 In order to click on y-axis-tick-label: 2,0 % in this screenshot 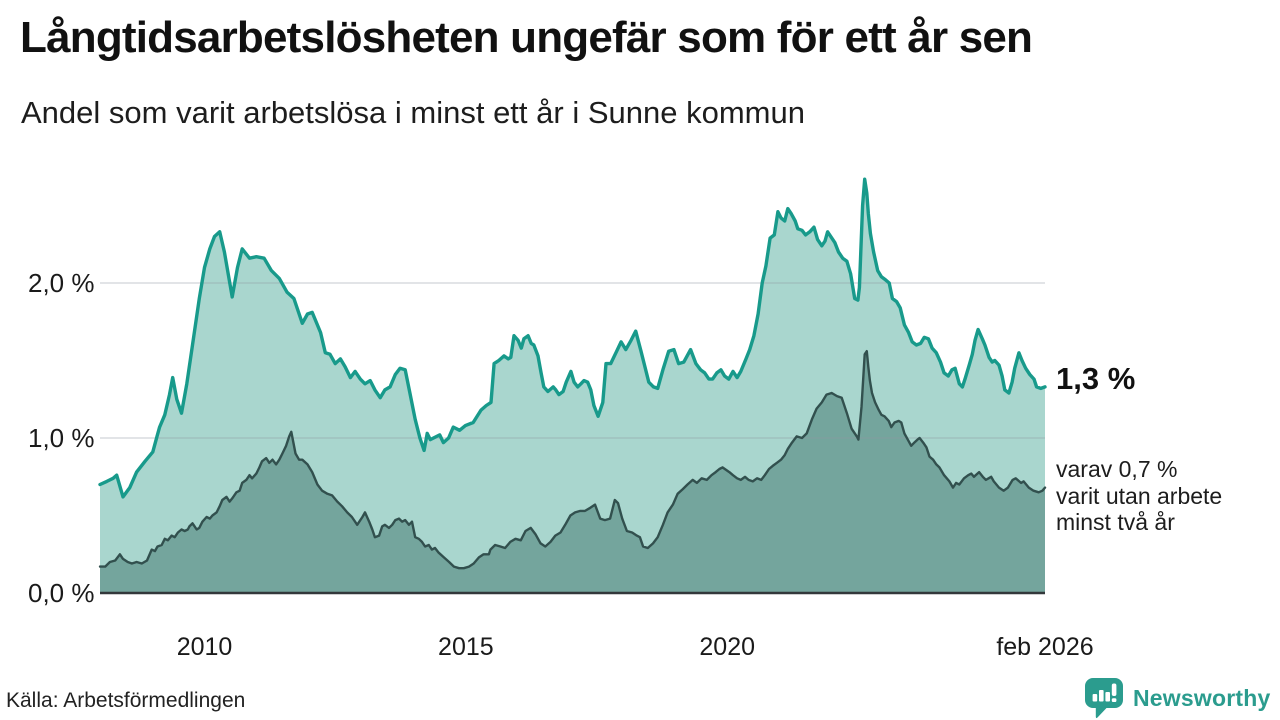, I will do `click(61, 283)`.